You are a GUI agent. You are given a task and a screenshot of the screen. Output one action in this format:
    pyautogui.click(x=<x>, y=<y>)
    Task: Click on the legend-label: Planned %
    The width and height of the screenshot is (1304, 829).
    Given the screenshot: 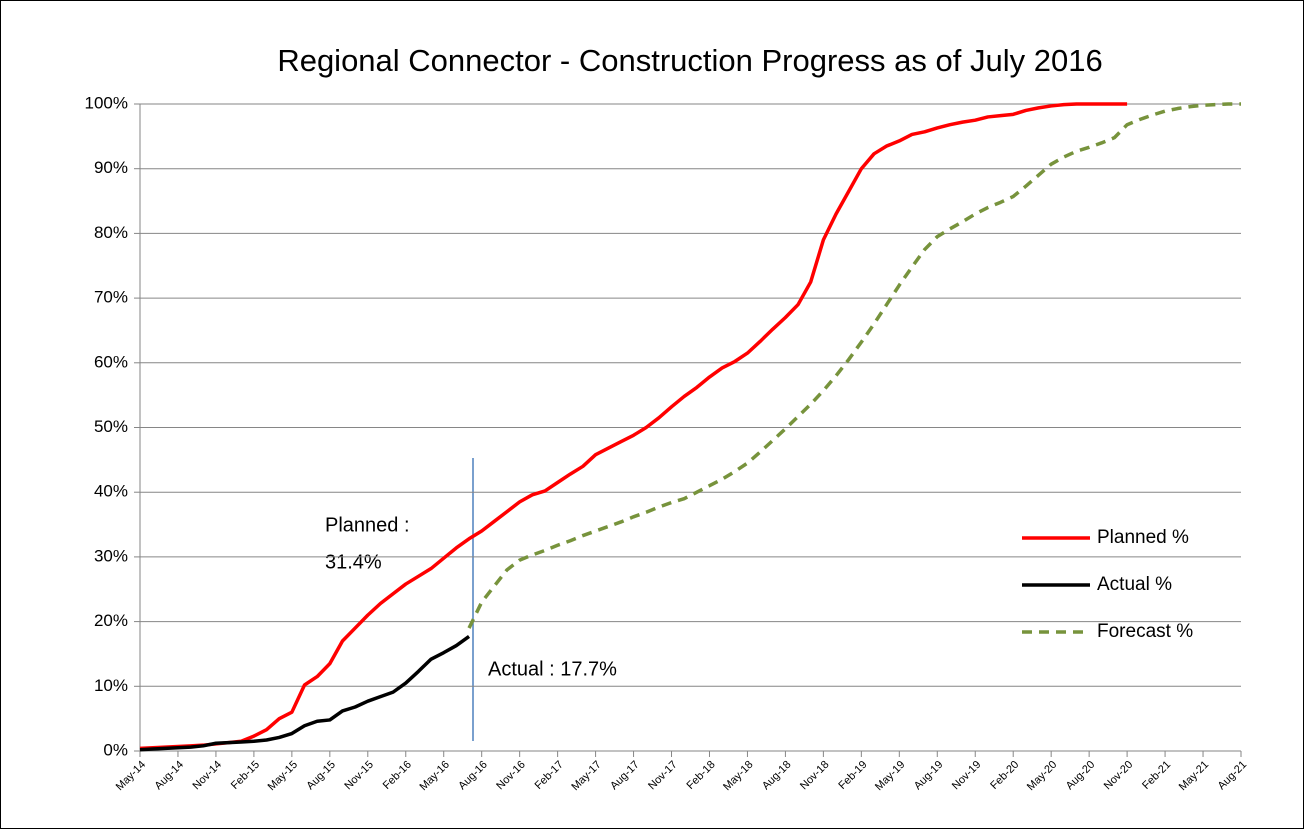 What is the action you would take?
    pyautogui.click(x=1143, y=537)
    